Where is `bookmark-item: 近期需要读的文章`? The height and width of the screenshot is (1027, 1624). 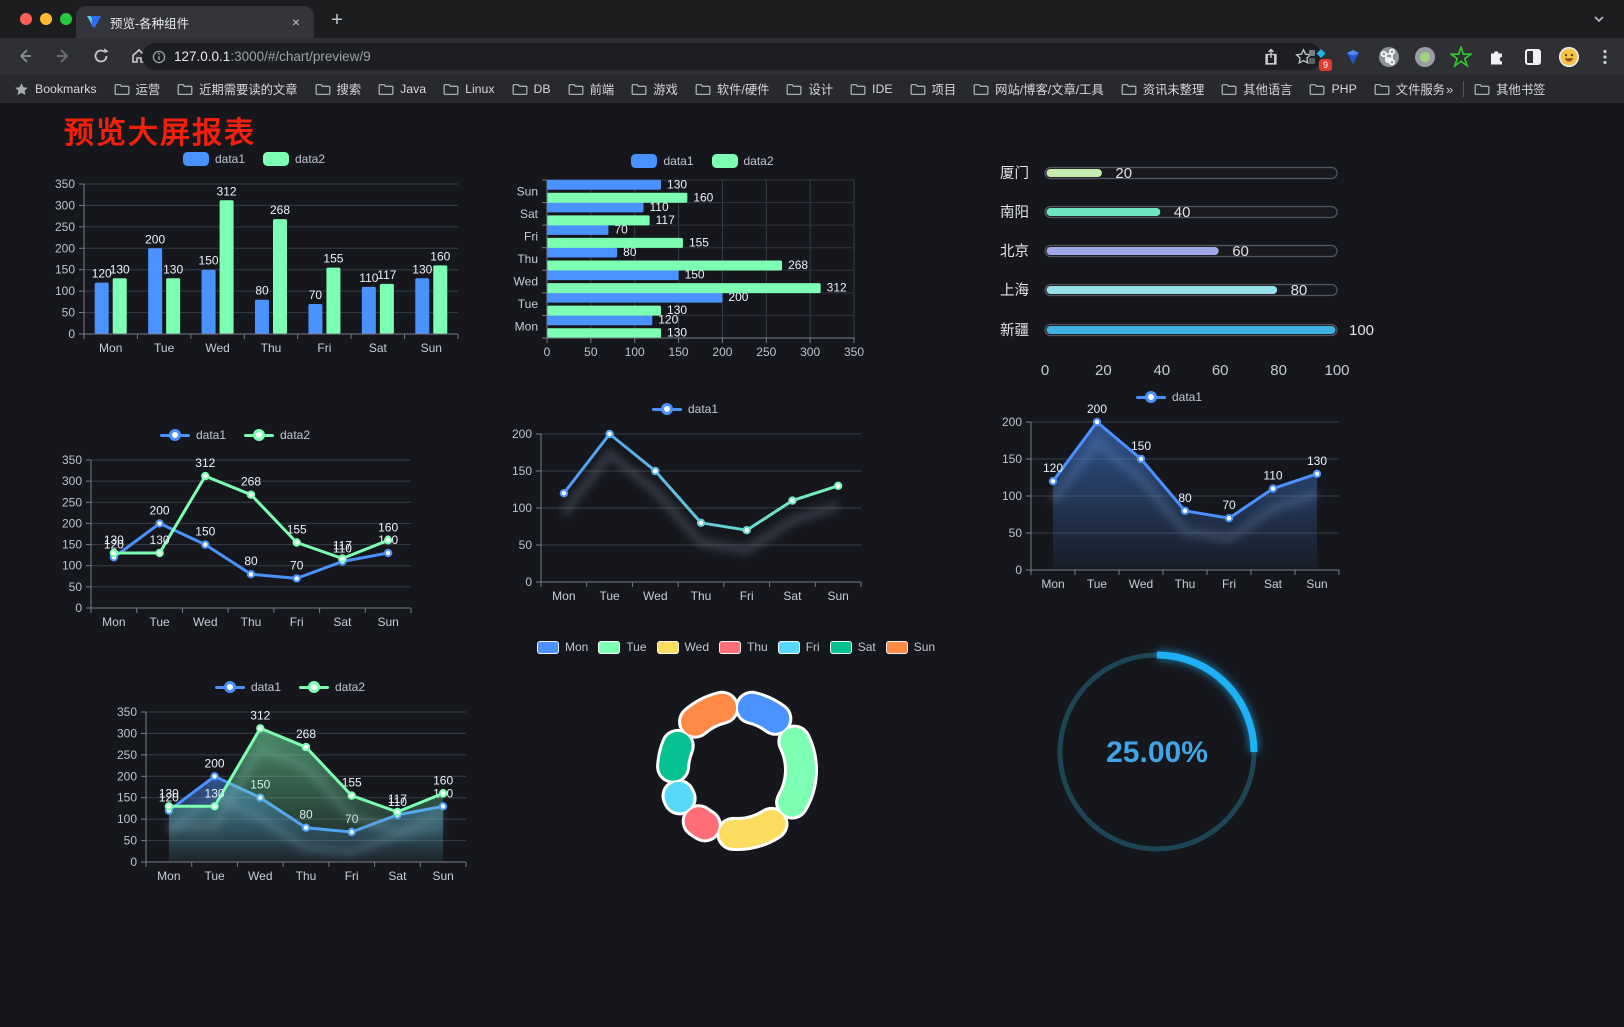 bookmark-item: 近期需要读的文章 is located at coordinates (237, 89).